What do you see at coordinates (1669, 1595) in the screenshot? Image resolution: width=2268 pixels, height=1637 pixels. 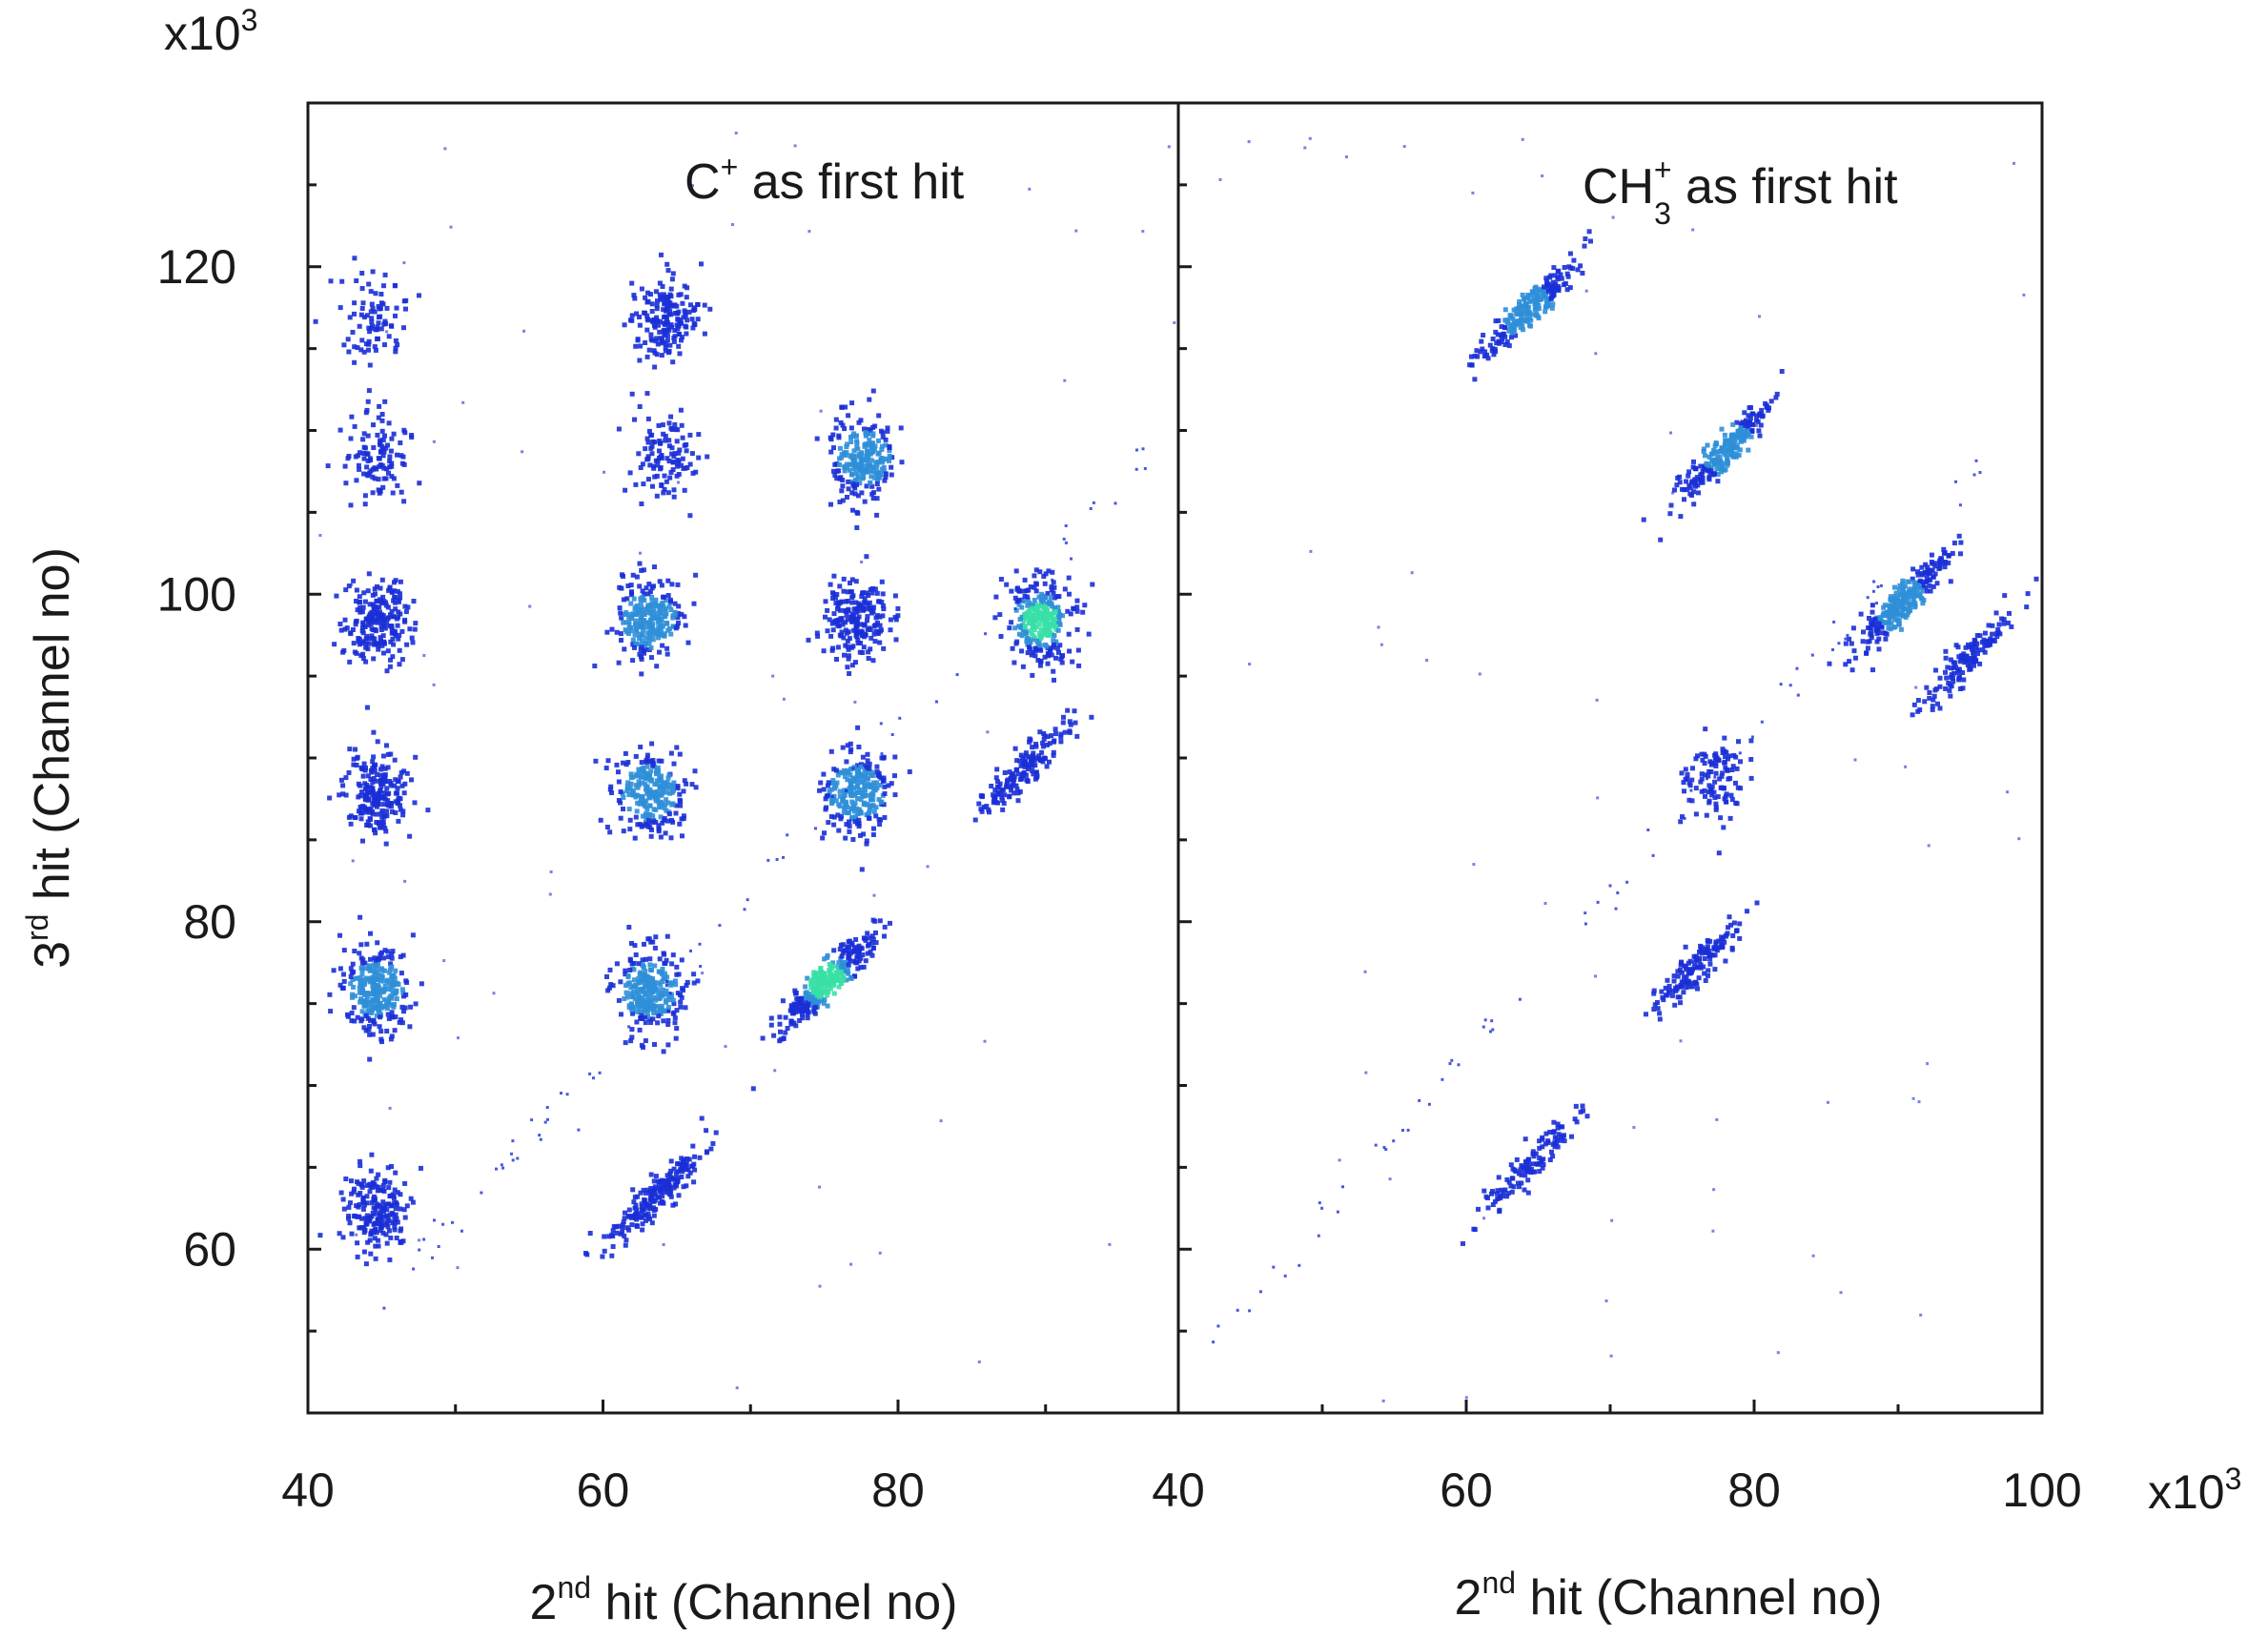 I see `right-x-axis-title: 2nd hit (Channel no)` at bounding box center [1669, 1595].